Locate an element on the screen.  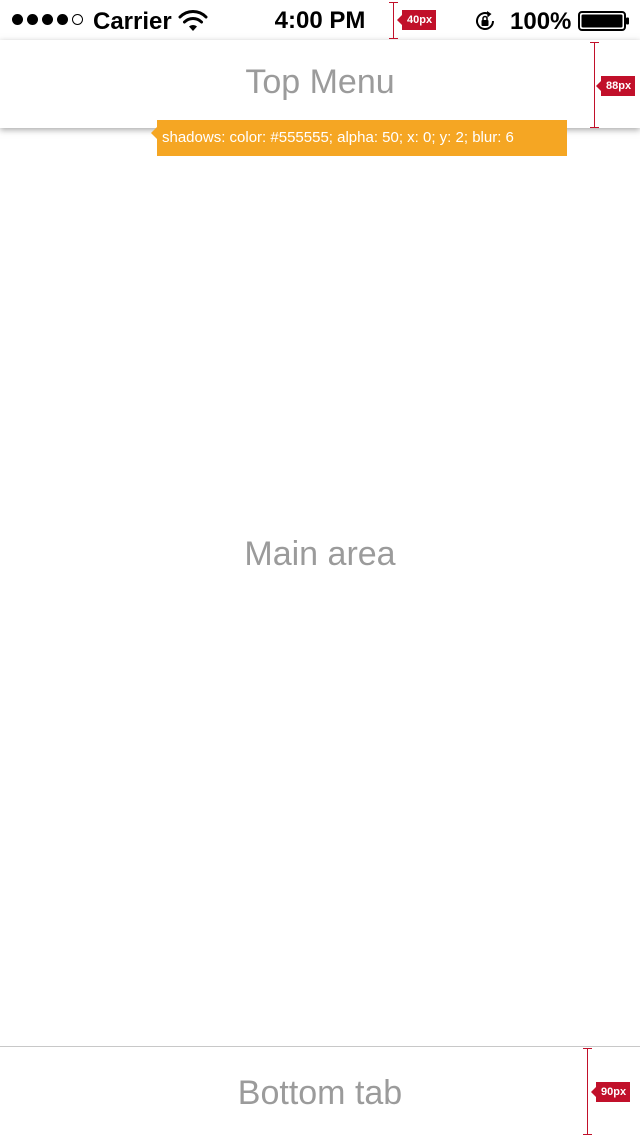
battery-percent: 100% is located at coordinates (541, 21).